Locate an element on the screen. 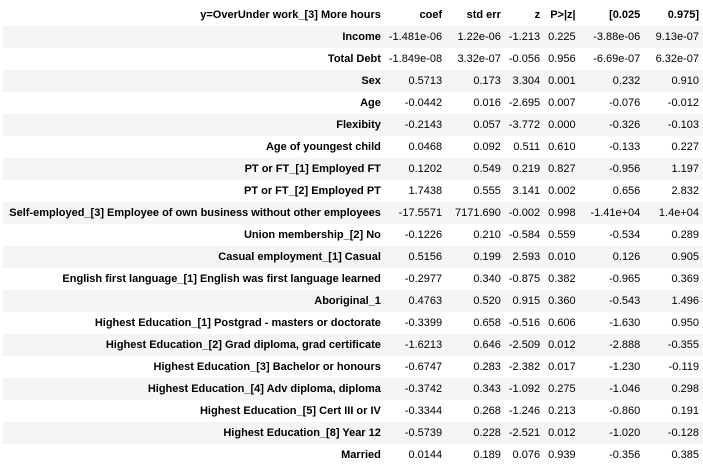  cell-coef: -0.6747 is located at coordinates (423, 367).